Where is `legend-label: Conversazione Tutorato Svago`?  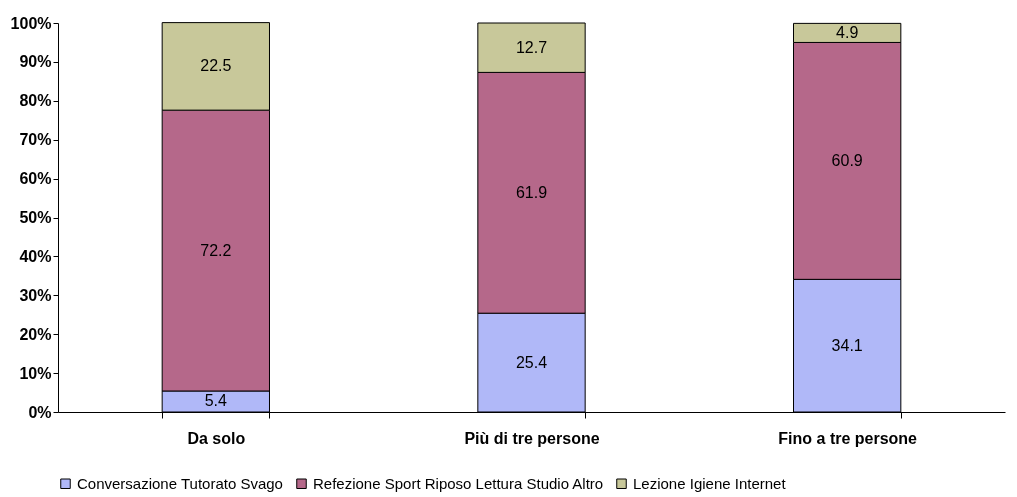
legend-label: Conversazione Tutorato Svago is located at coordinates (180, 483).